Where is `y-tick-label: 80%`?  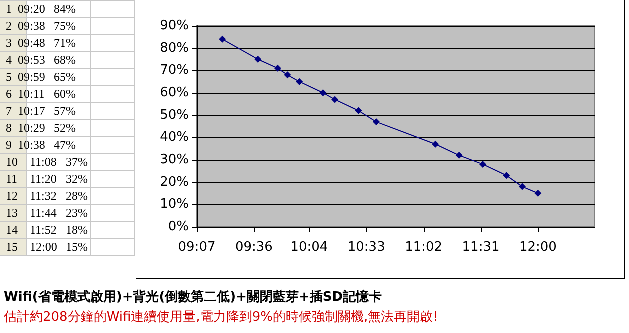 y-tick-label: 80% is located at coordinates (174, 48).